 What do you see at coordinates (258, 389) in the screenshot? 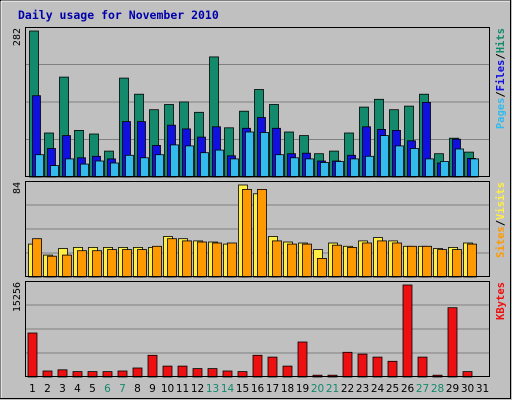
I see `x-tick-label-16: 16` at bounding box center [258, 389].